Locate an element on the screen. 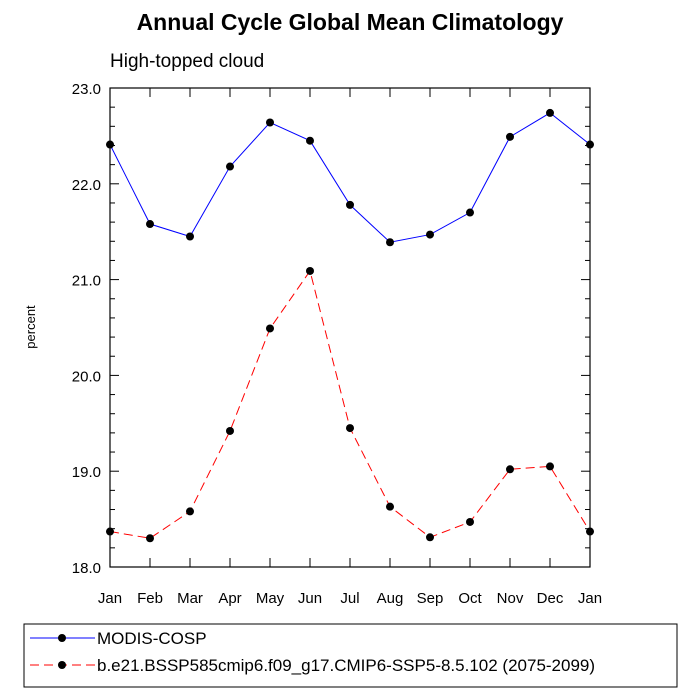 Image resolution: width=700 pixels, height=700 pixels. chart-title: Annual Cycle Global Mean Climatology is located at coordinates (350, 22).